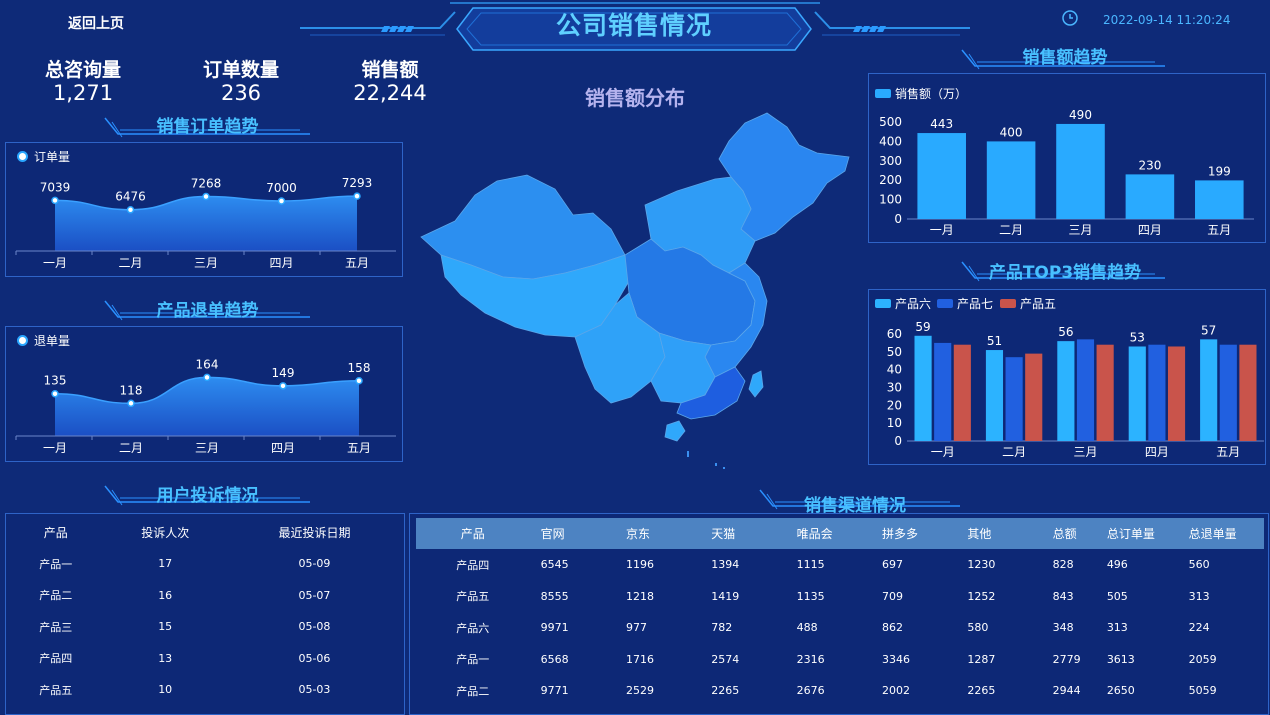  What do you see at coordinates (314, 627) in the screenshot?
I see `table-cell: 05-08` at bounding box center [314, 627].